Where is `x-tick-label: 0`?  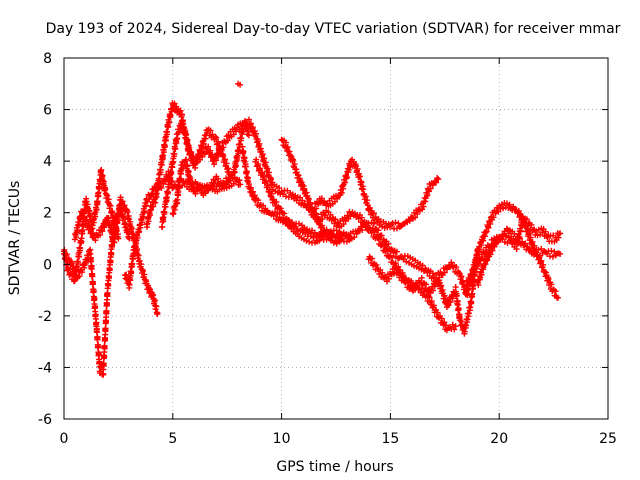
x-tick-label: 0 is located at coordinates (64, 439).